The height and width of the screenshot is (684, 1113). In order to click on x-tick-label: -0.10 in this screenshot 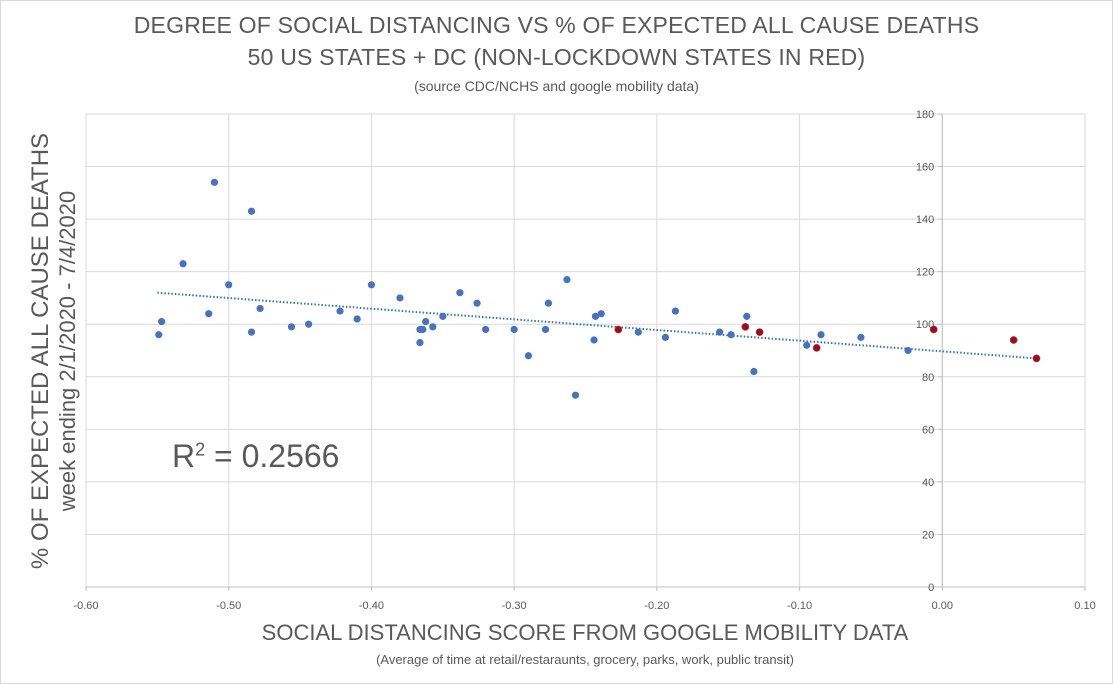, I will do `click(799, 606)`.